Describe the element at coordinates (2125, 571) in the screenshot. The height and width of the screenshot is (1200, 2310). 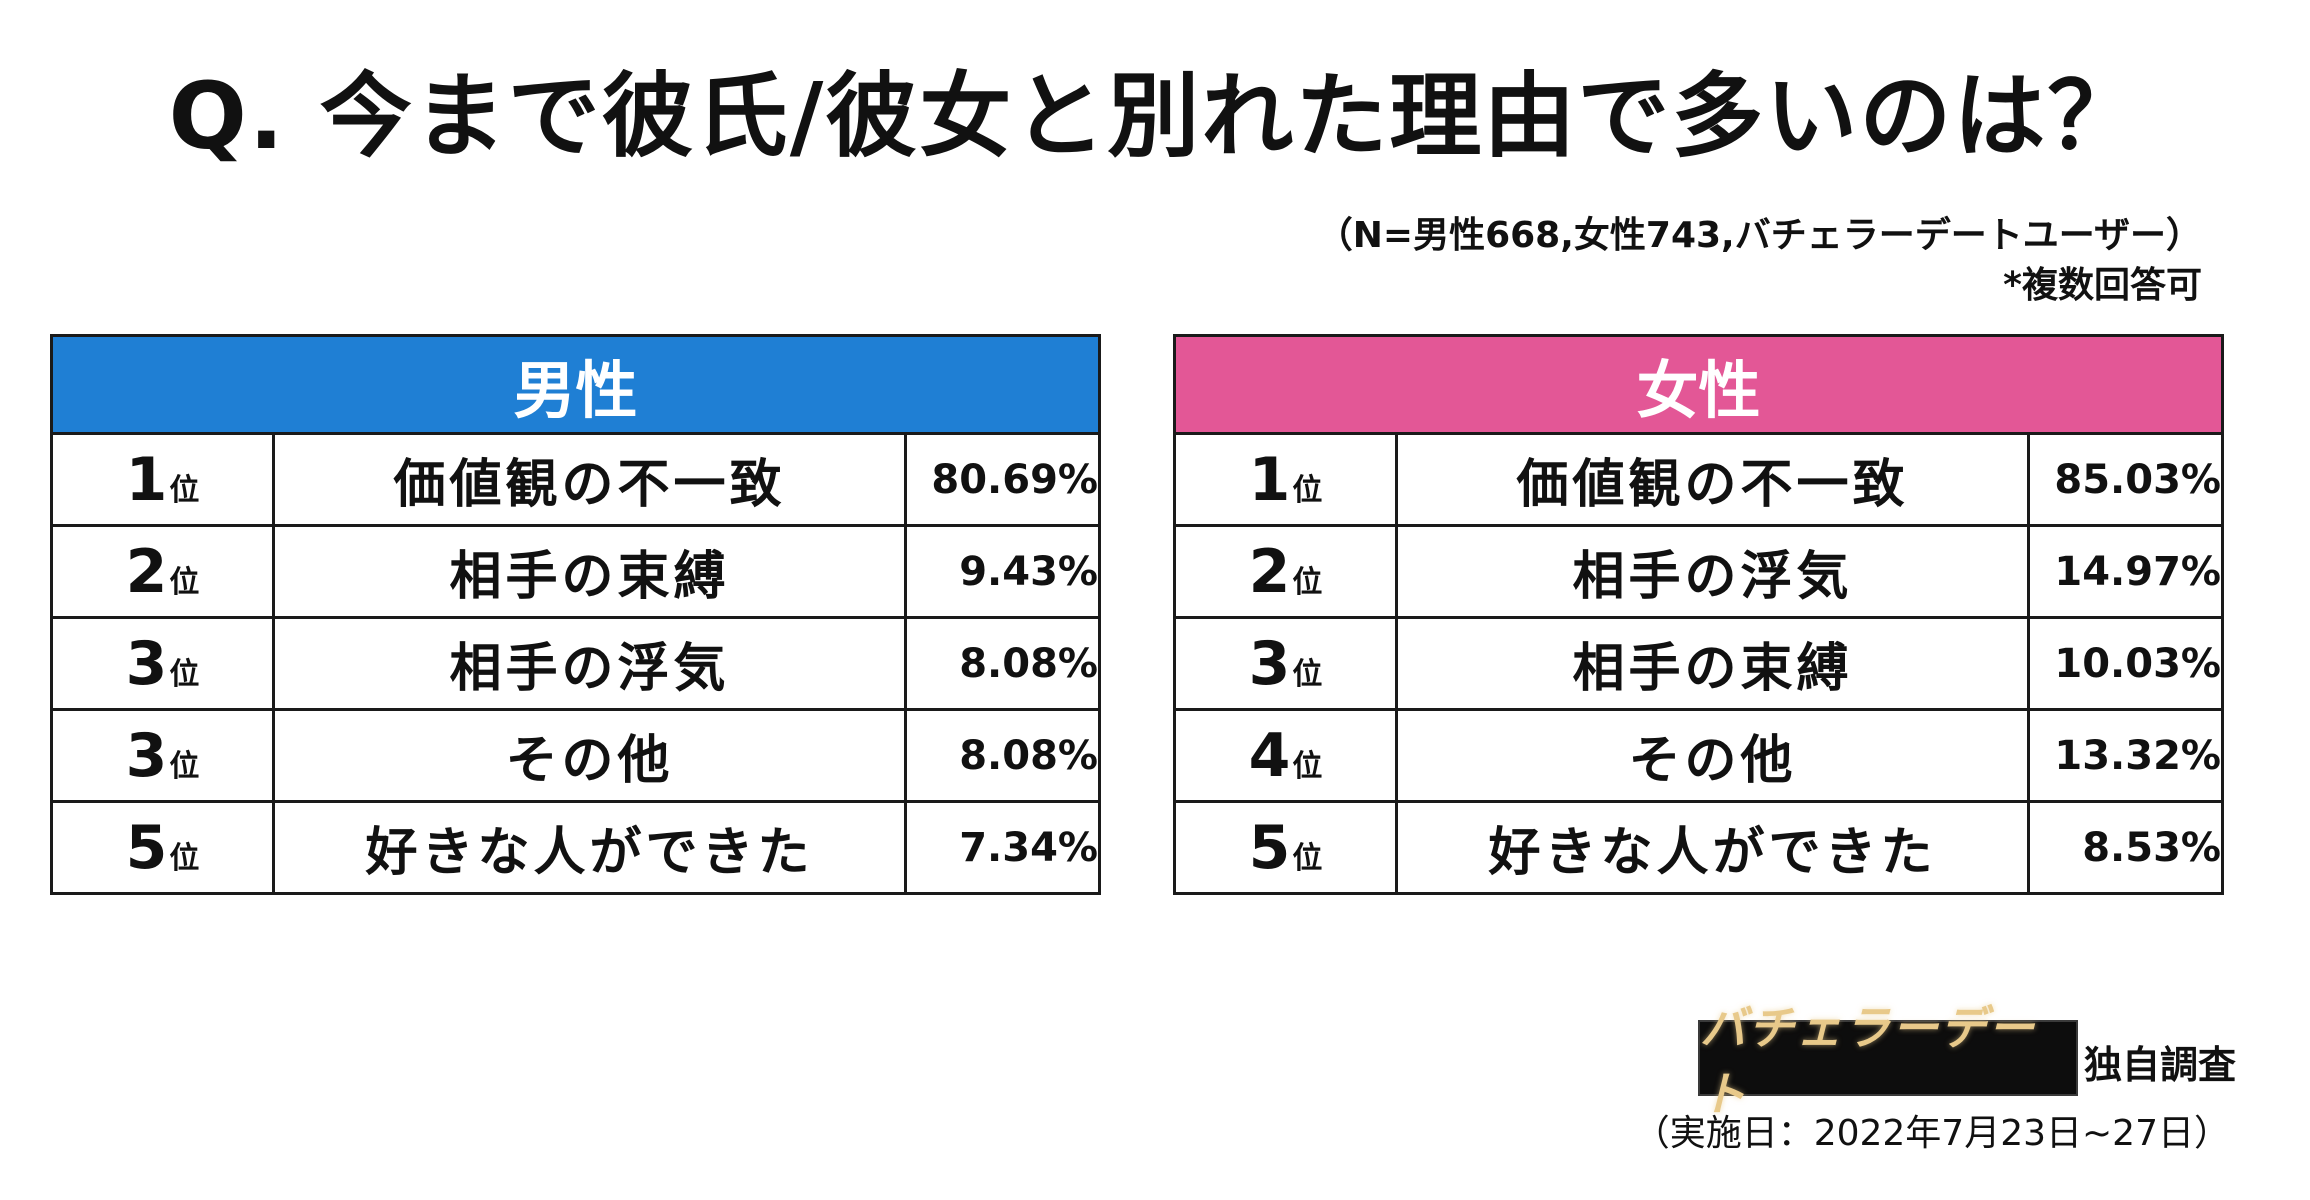
I see `percent-cell: 14.97%` at that location.